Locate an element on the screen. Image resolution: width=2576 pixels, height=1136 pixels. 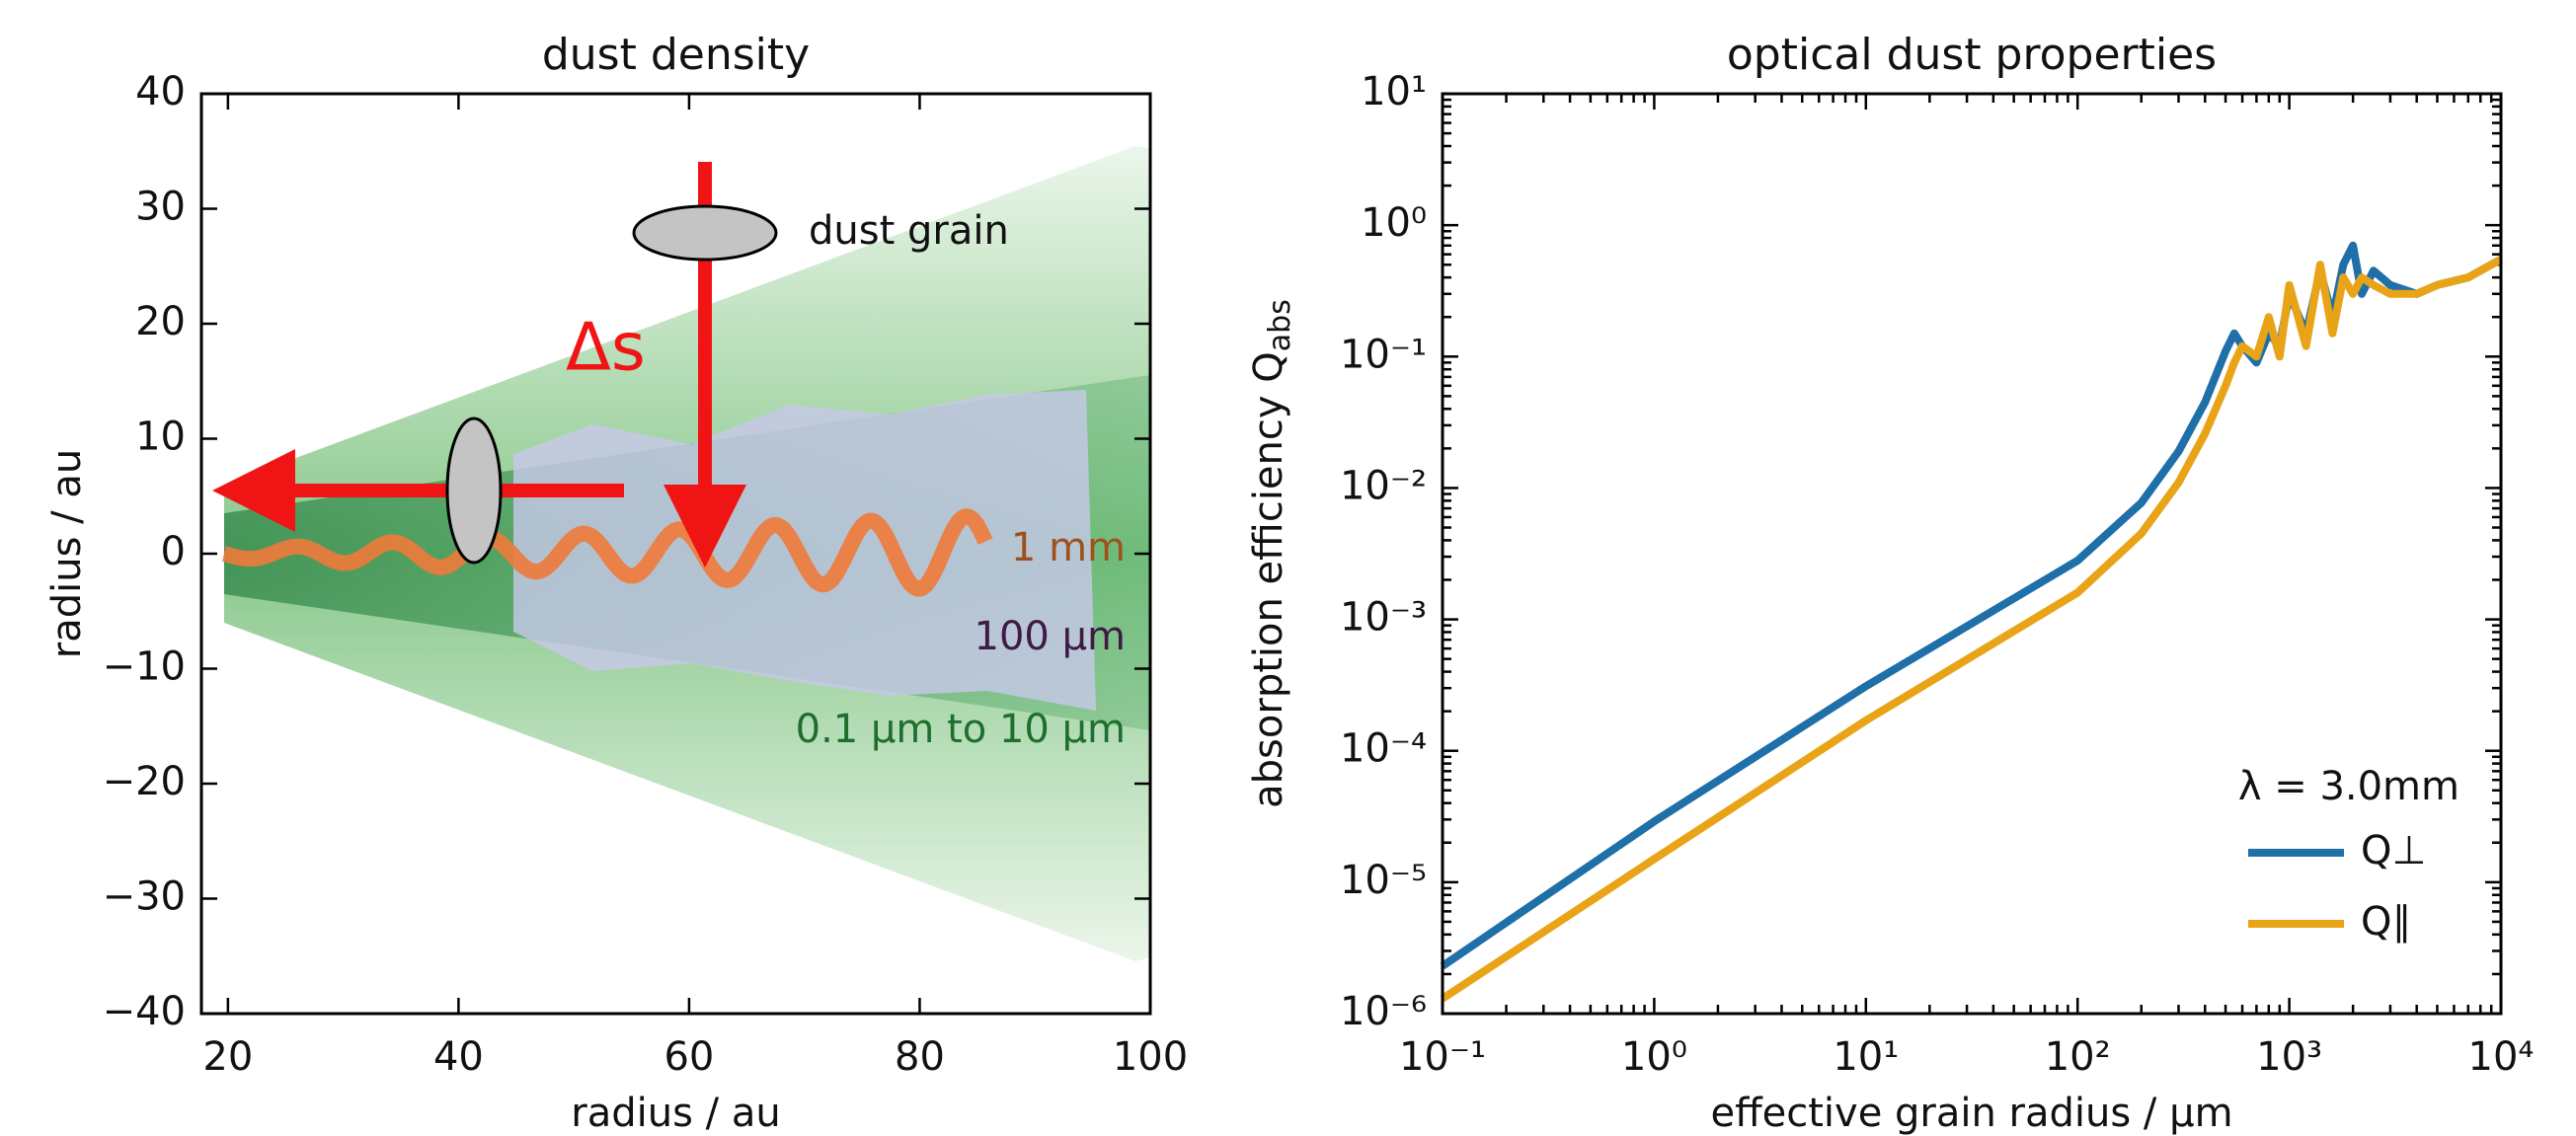
y-tick-label: 10⁻³ is located at coordinates (1383, 618).